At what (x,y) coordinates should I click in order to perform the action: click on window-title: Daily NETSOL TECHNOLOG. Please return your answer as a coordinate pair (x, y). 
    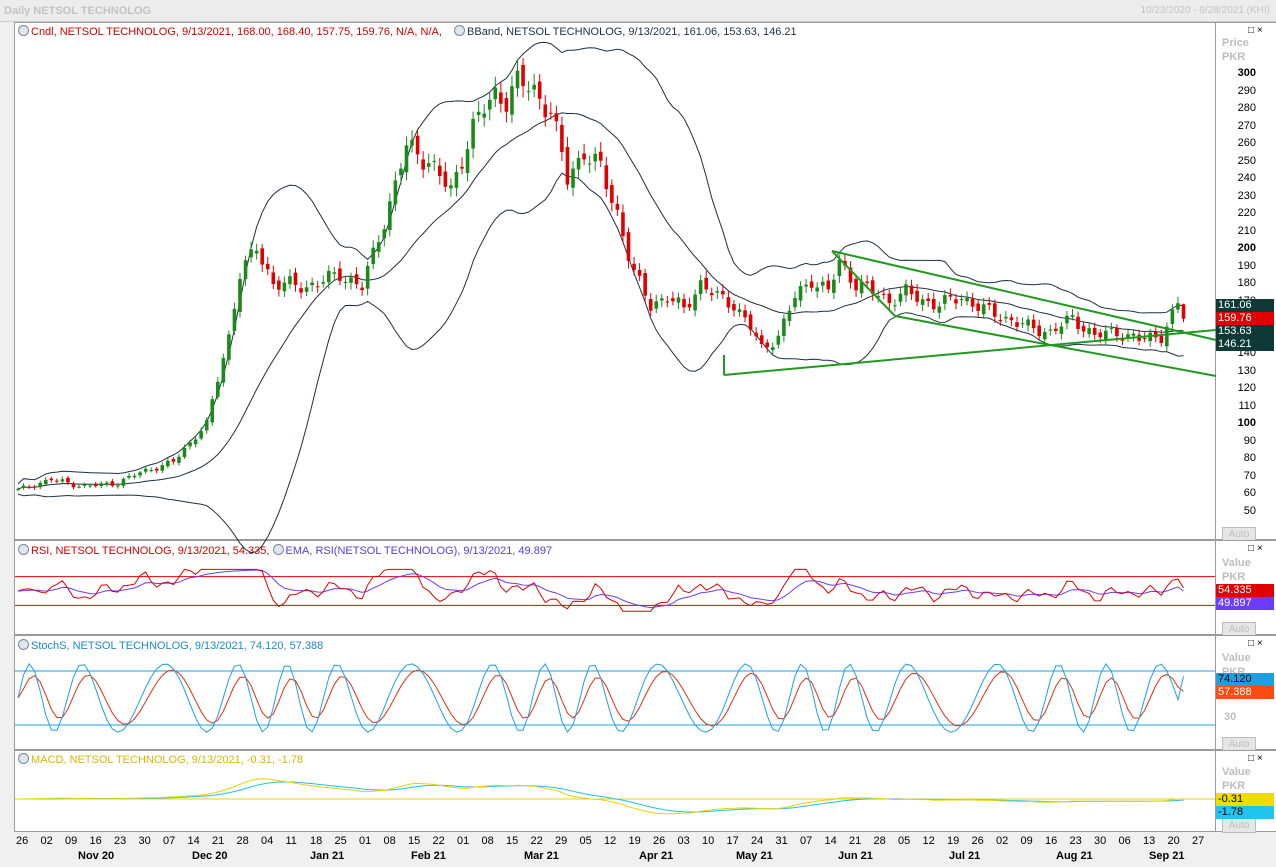
    Looking at the image, I should click on (78, 11).